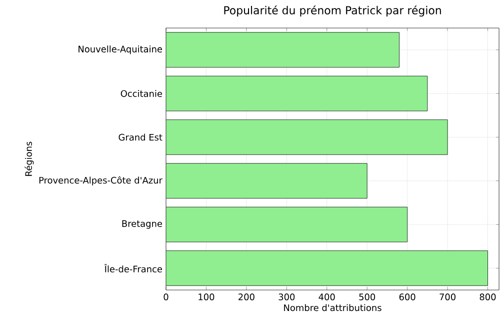 The image size is (500, 330). I want to click on chart-title: Popularité du prénom Patrick par région, so click(332, 11).